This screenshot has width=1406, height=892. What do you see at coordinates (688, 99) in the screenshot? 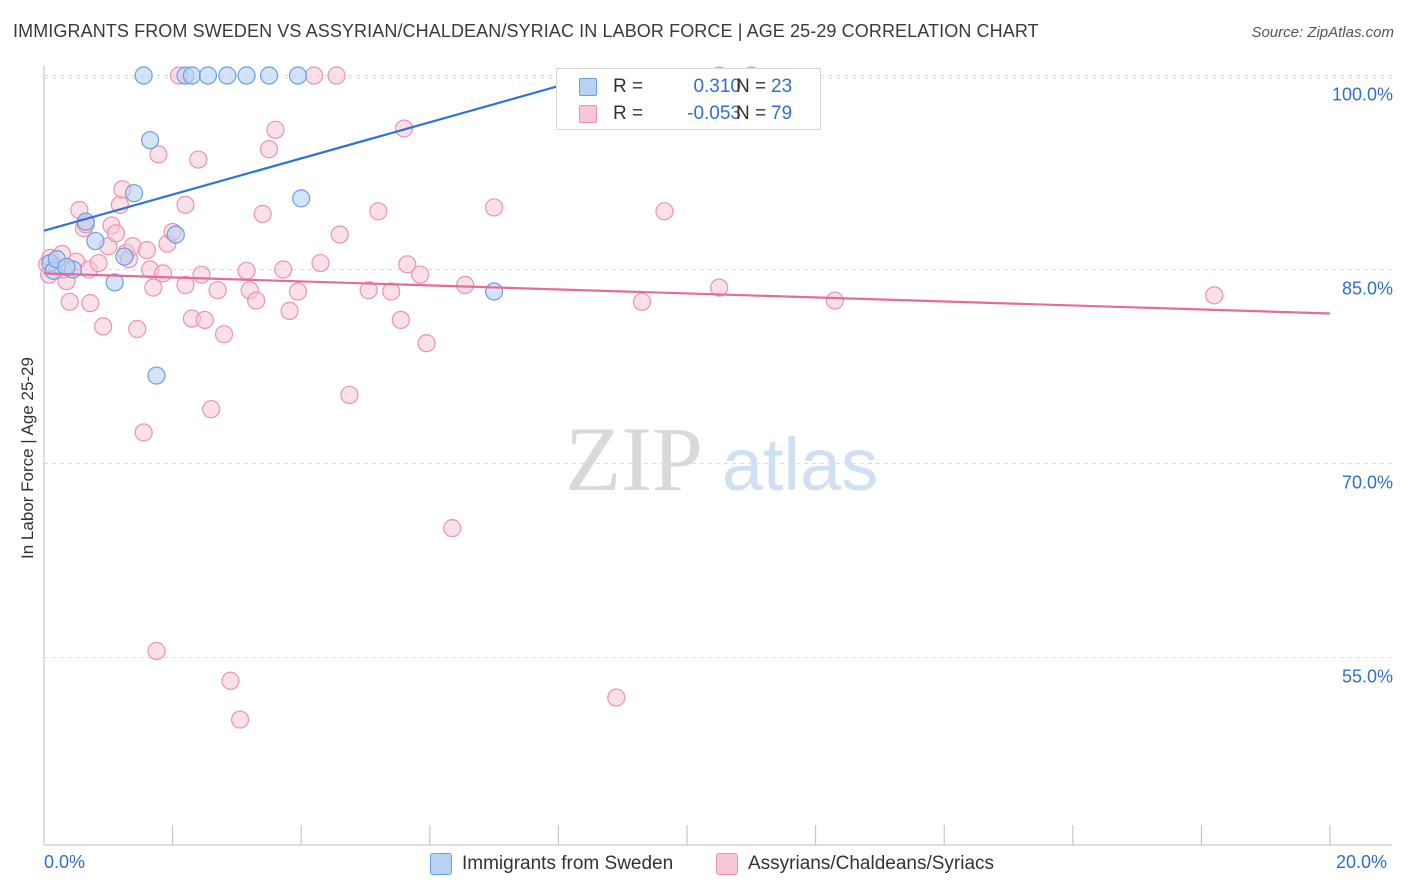
I see `correlation-legend: R = 0.310 N = 23 R = -0.053 N = 79` at bounding box center [688, 99].